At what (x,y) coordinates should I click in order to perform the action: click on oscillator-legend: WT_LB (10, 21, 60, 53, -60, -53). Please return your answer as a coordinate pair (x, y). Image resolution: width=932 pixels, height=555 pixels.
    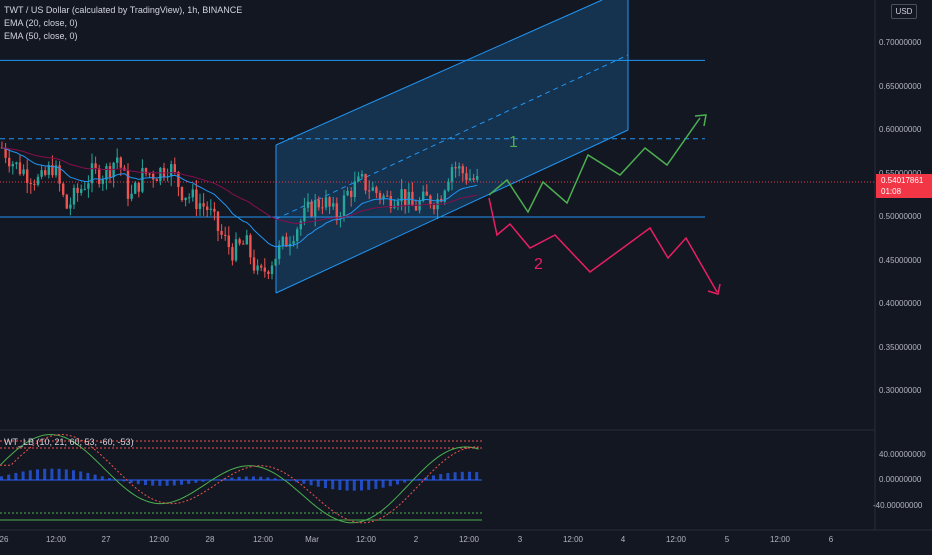
    Looking at the image, I should click on (69, 442).